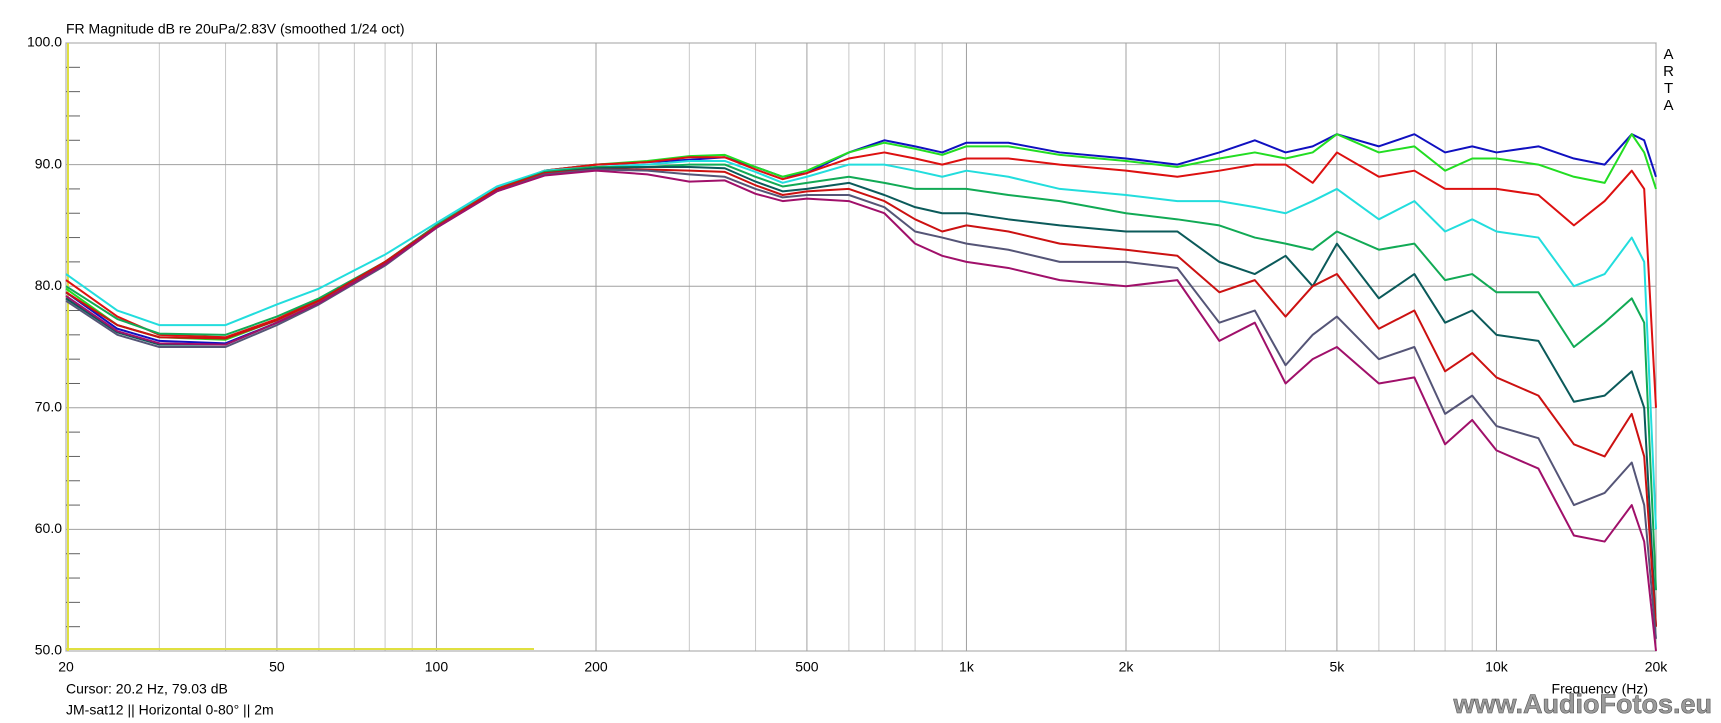 The image size is (1721, 723). I want to click on watermark: www.AudioFotos.eu, so click(1582, 704).